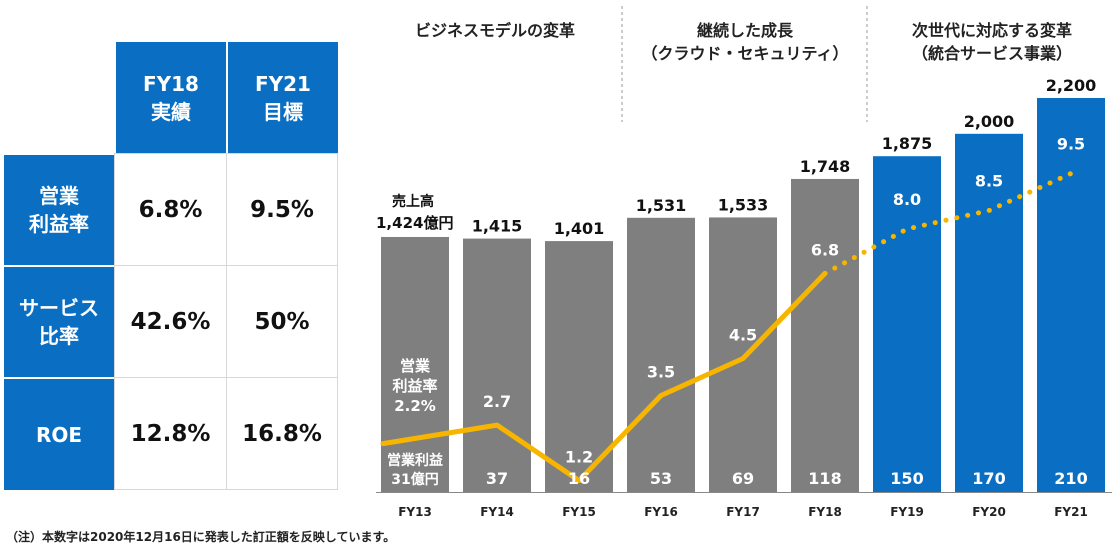 This screenshot has height=551, width=1117. Describe the element at coordinates (283, 83) in the screenshot. I see `kpi-header-fy21-line1: FY21` at that location.